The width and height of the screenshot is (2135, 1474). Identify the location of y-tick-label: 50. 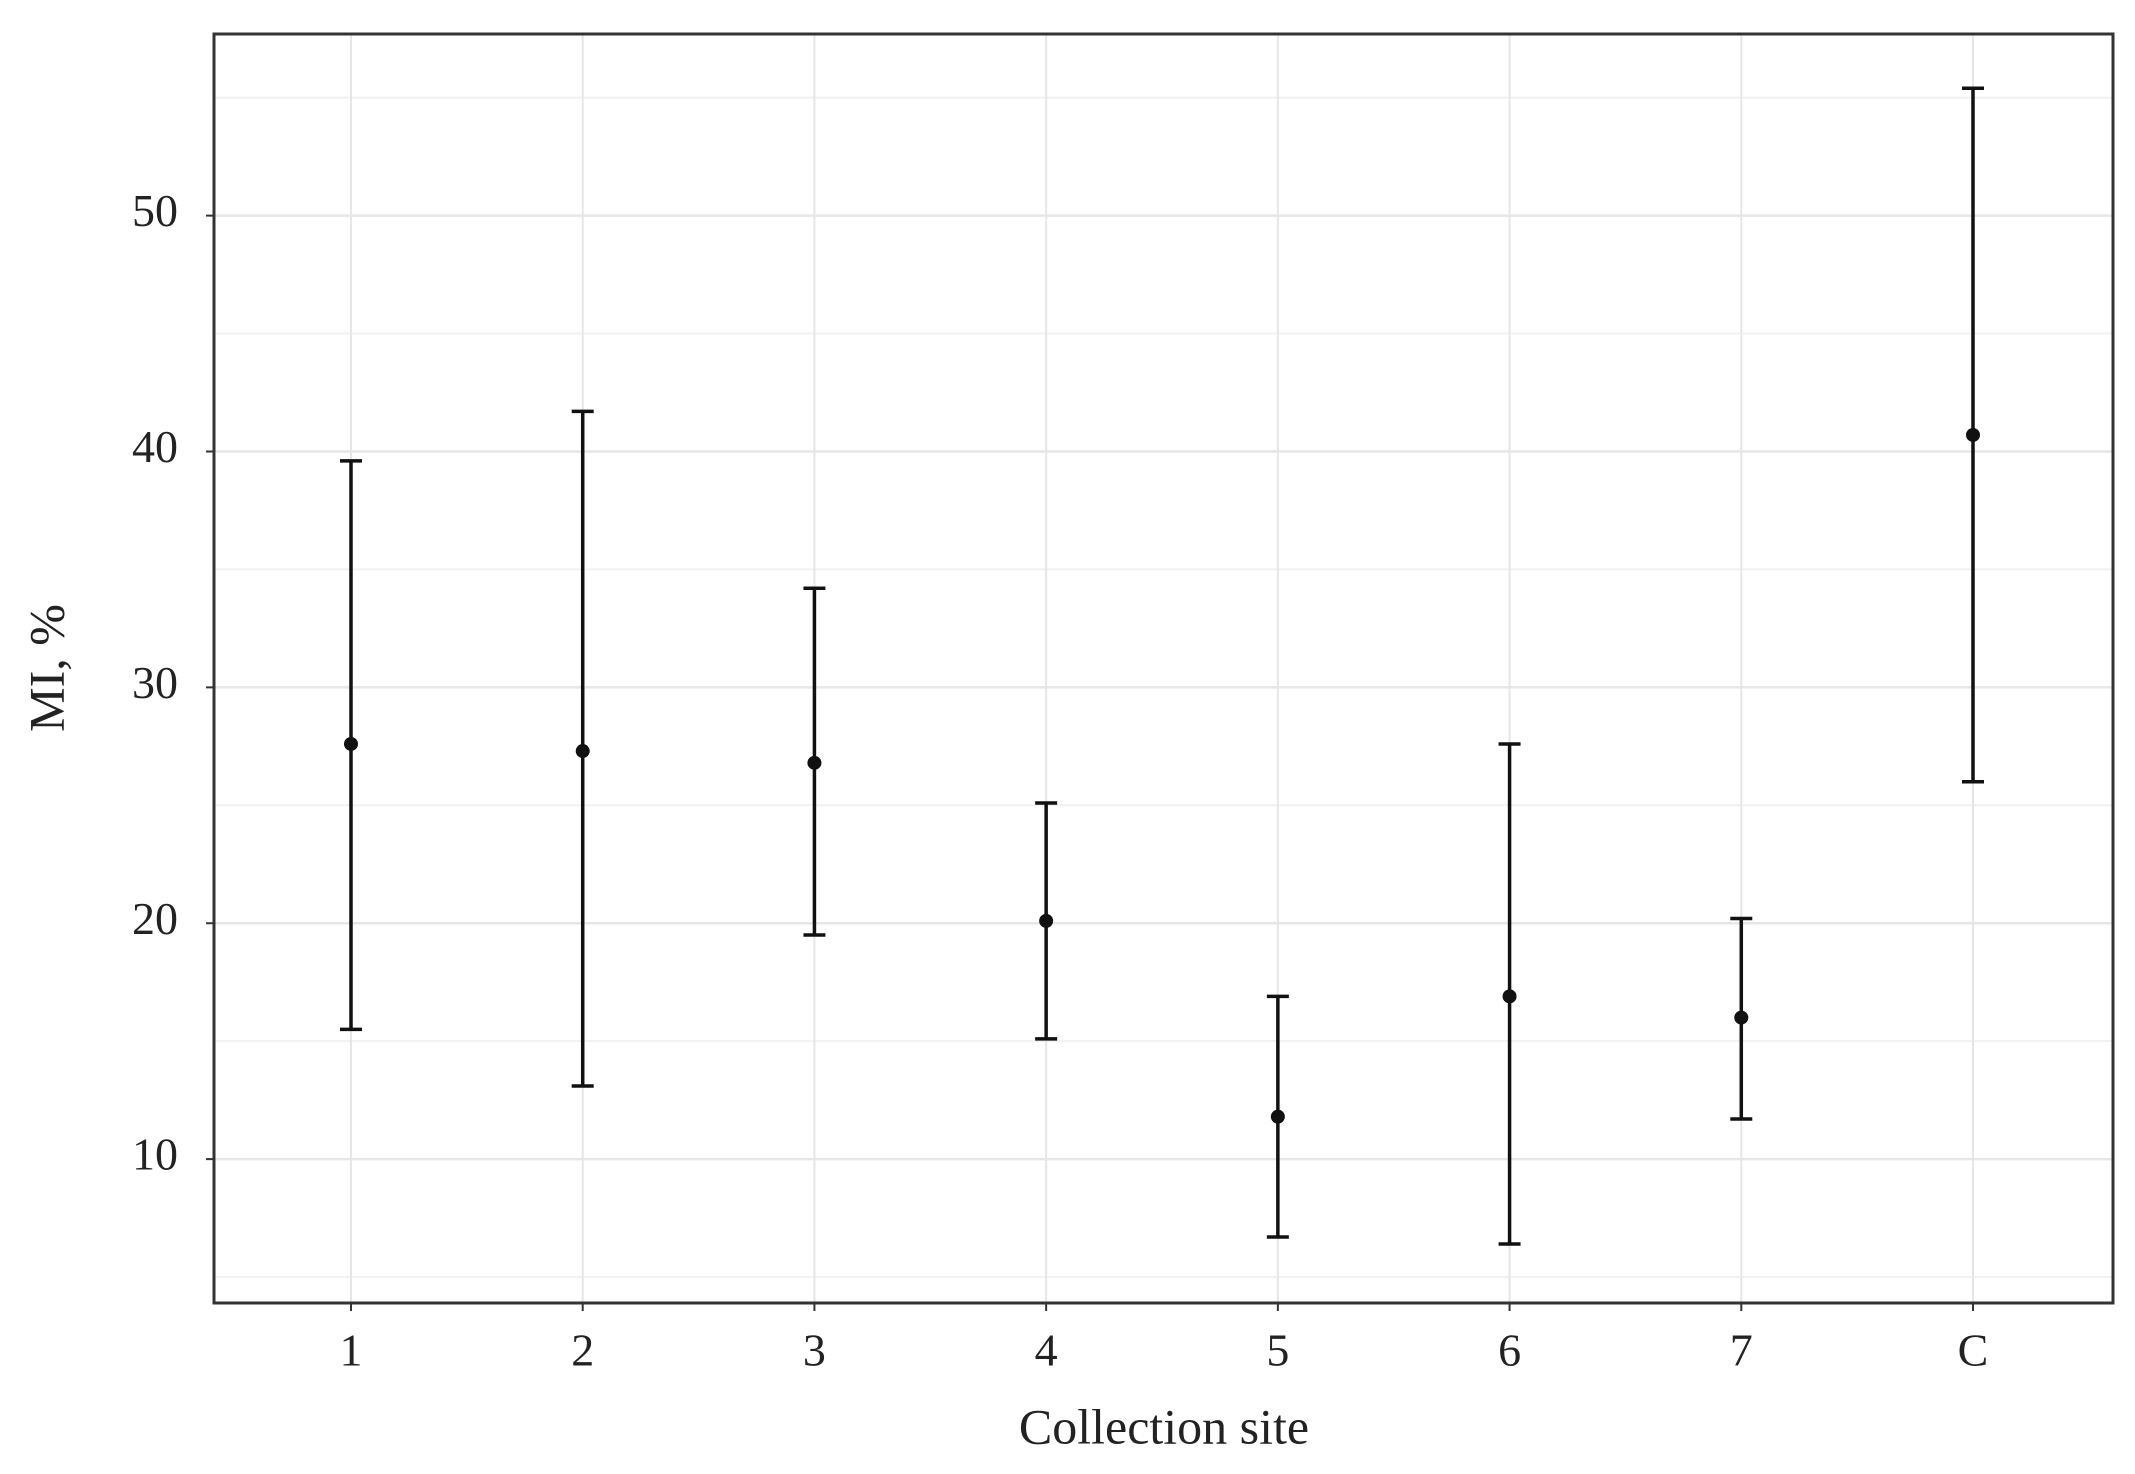
(155, 210).